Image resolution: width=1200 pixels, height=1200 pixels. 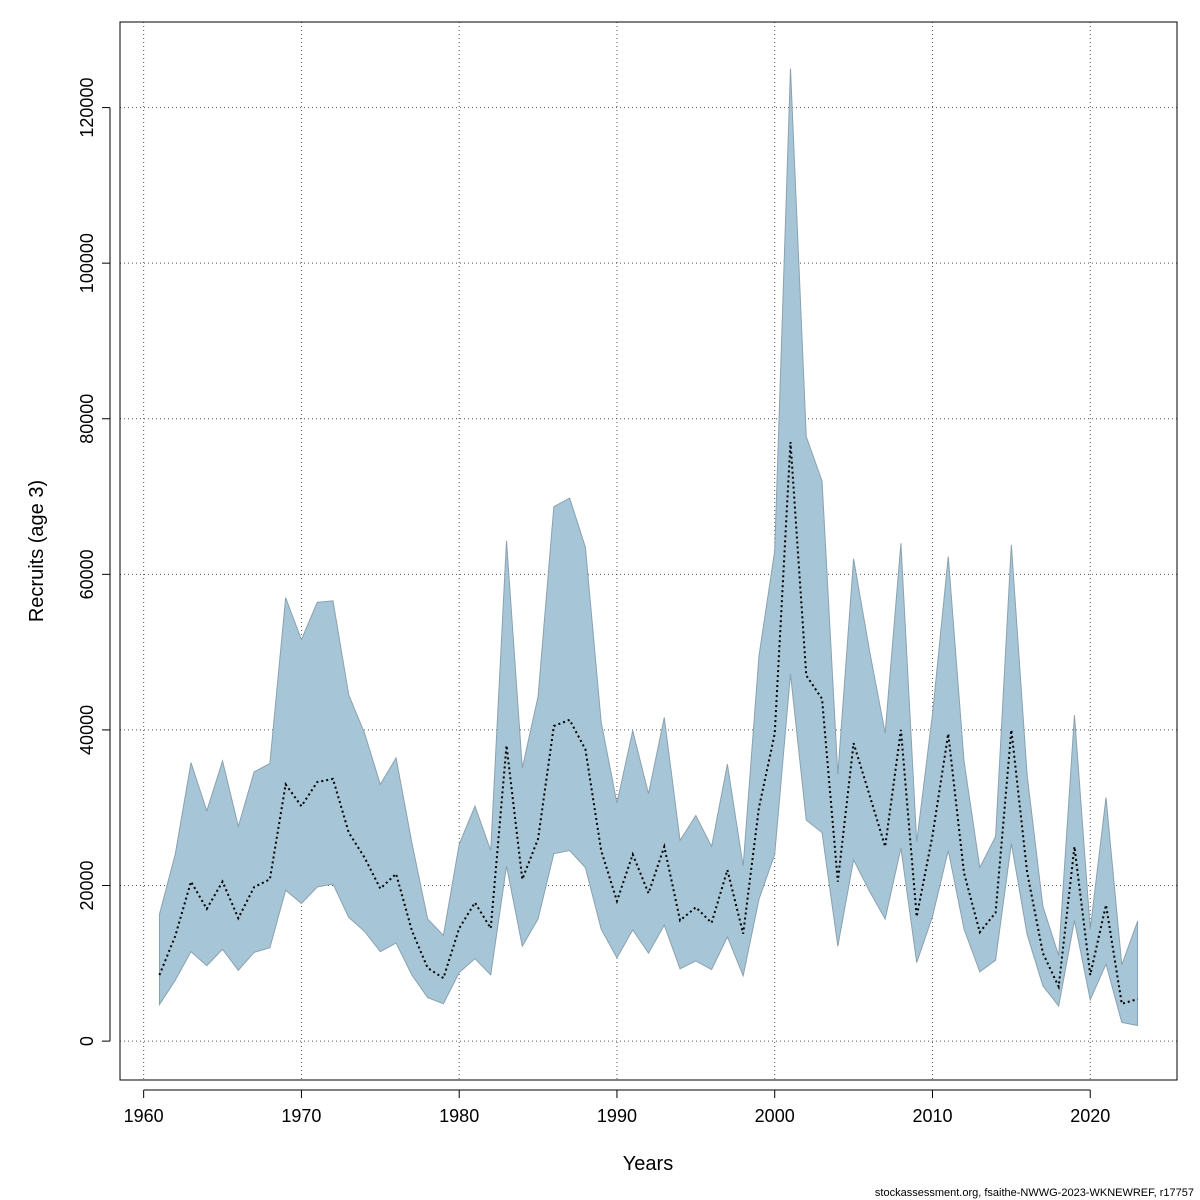 What do you see at coordinates (37, 551) in the screenshot?
I see `y-axis-title: Recruits (age 3)` at bounding box center [37, 551].